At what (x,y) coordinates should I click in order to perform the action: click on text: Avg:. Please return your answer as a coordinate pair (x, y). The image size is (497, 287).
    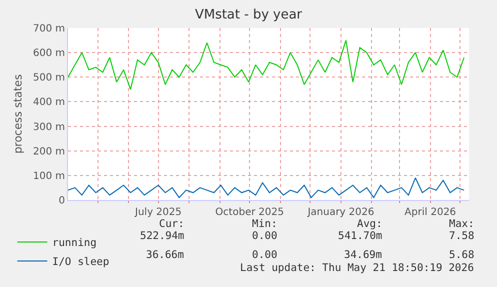
    Looking at the image, I should click on (369, 224).